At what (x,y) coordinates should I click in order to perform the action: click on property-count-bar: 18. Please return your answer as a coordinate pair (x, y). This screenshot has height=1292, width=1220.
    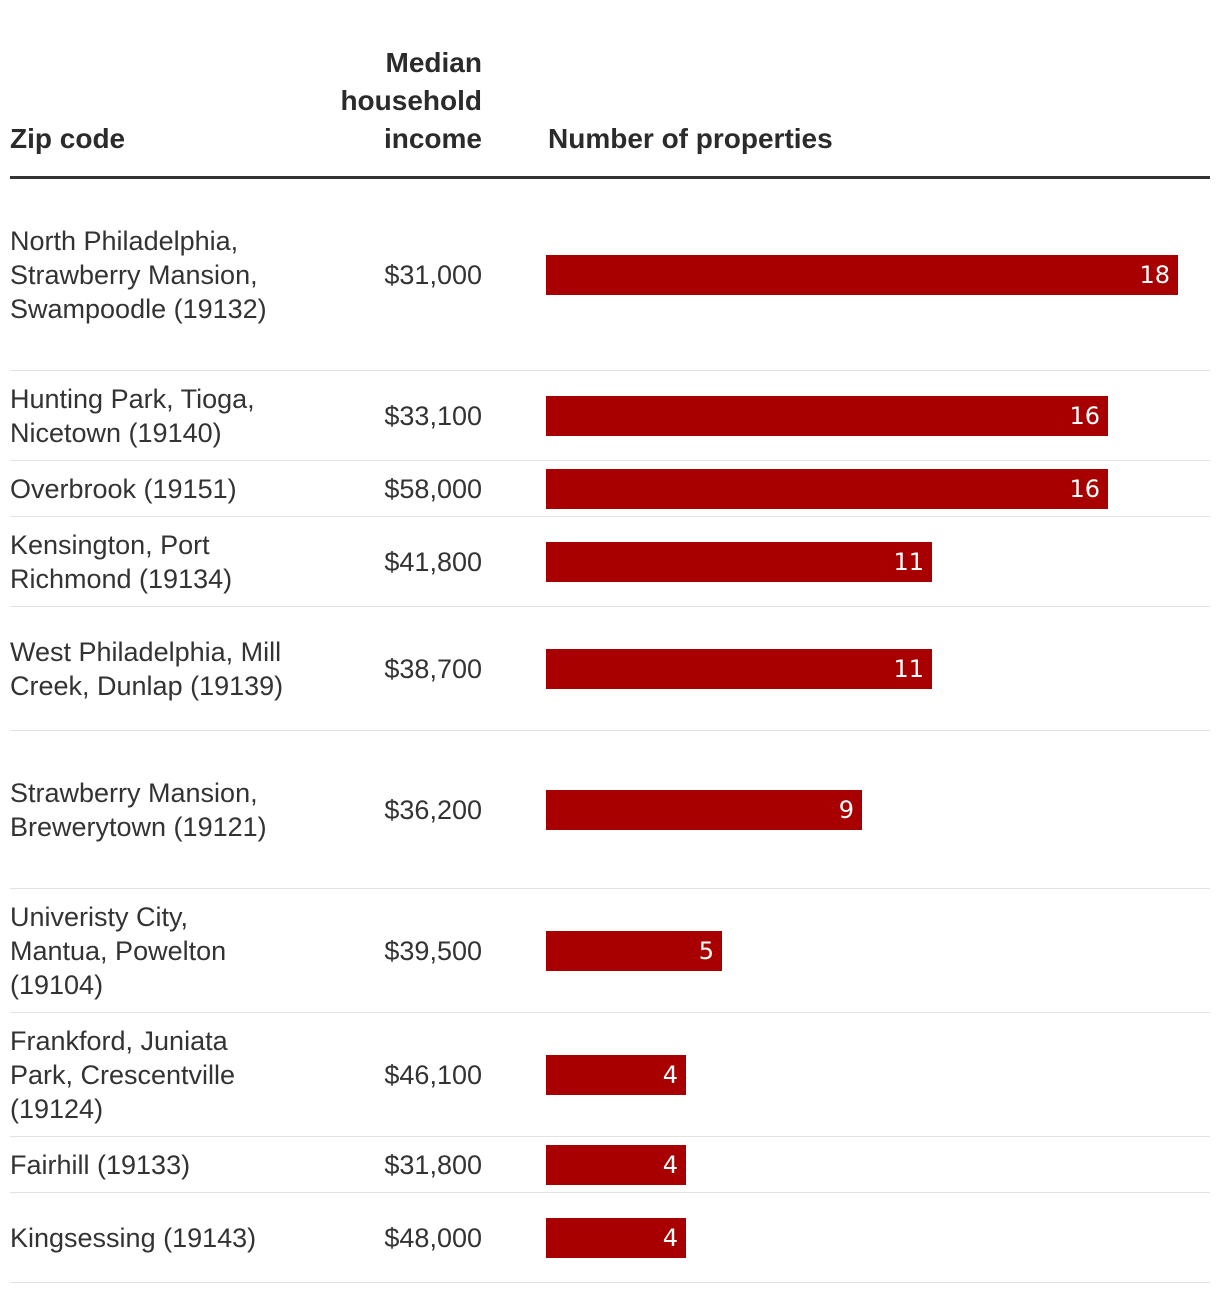
    Looking at the image, I should click on (862, 274).